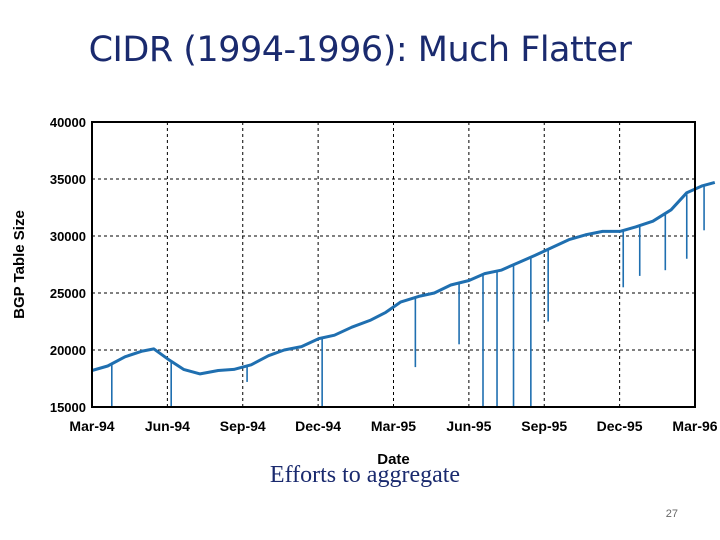 The width and height of the screenshot is (720, 540). I want to click on x-axis-label: Date, so click(393, 459).